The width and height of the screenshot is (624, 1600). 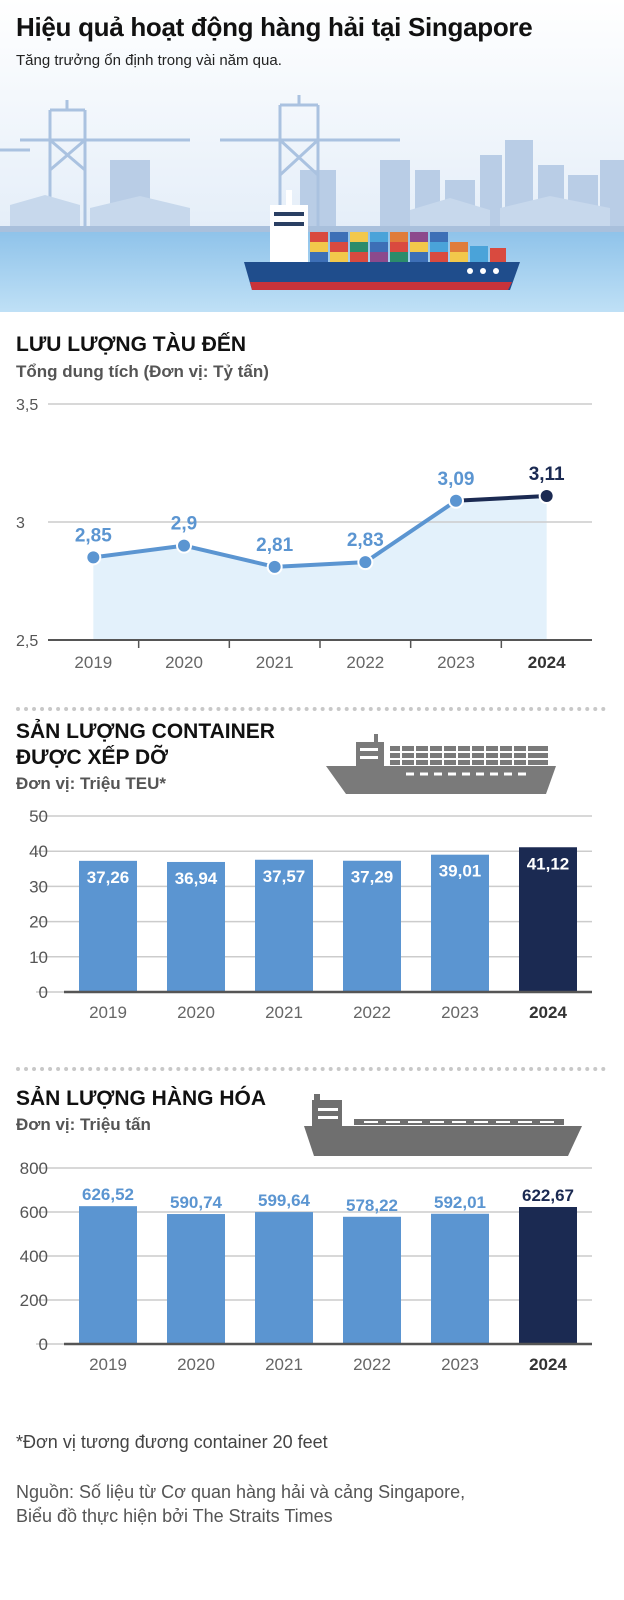 I want to click on crane-icon, so click(x=200, y=162).